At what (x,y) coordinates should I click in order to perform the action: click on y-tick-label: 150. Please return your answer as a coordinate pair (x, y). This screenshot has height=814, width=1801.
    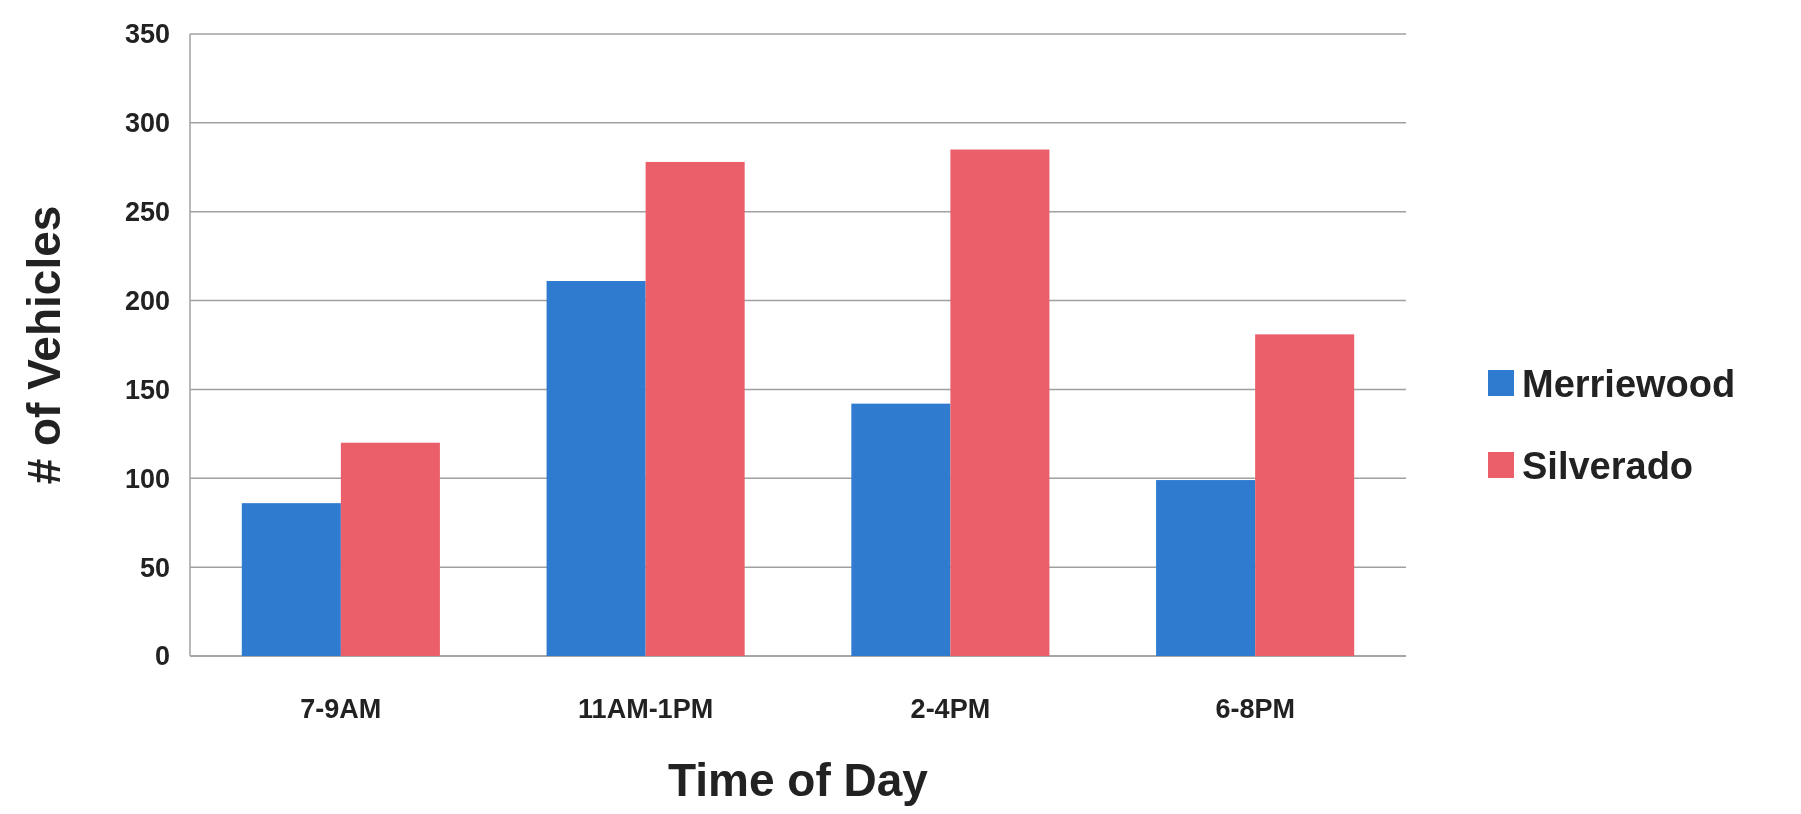
    Looking at the image, I should click on (147, 389).